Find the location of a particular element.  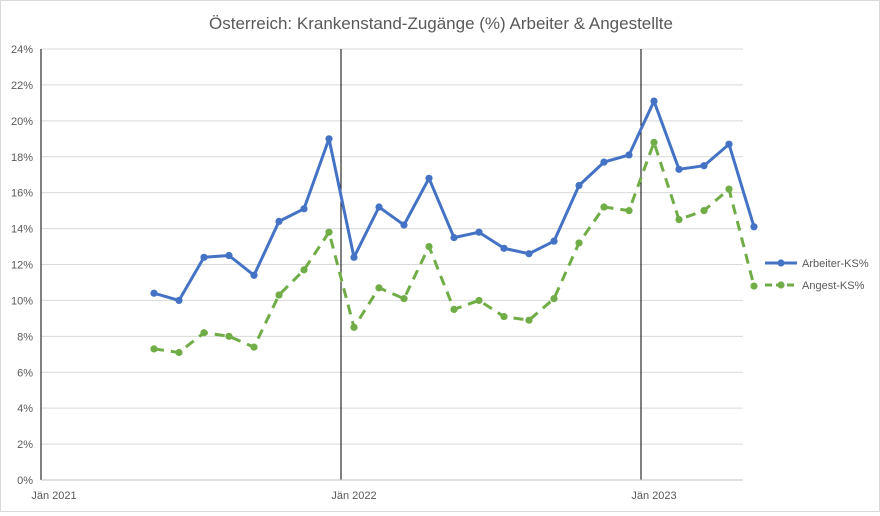

y-tick-label: 8% is located at coordinates (25, 337).